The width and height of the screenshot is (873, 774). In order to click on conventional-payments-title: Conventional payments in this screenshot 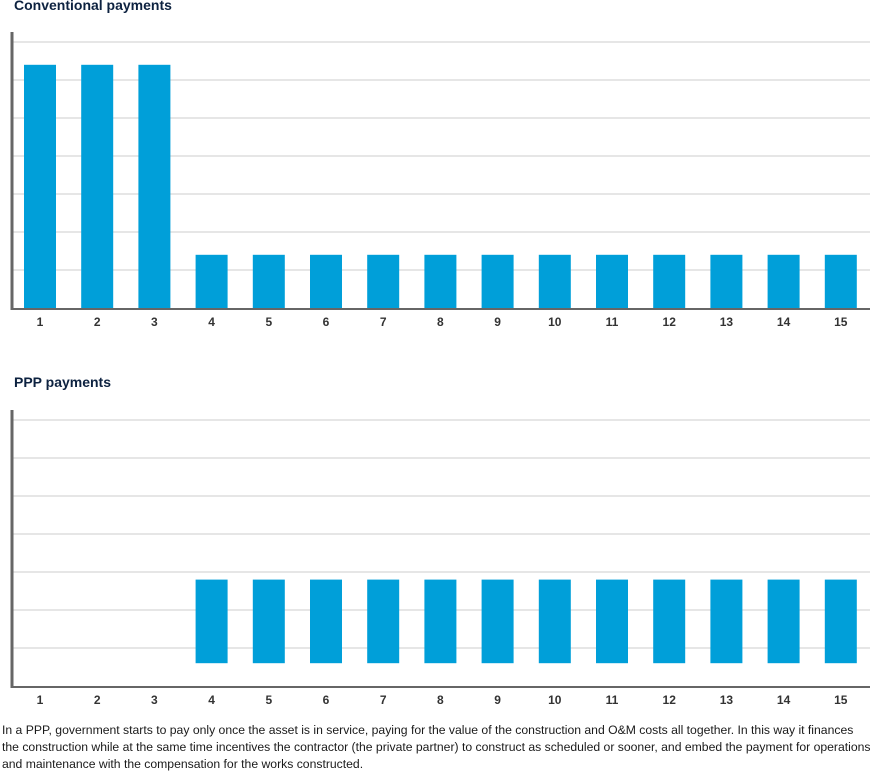, I will do `click(93, 6)`.